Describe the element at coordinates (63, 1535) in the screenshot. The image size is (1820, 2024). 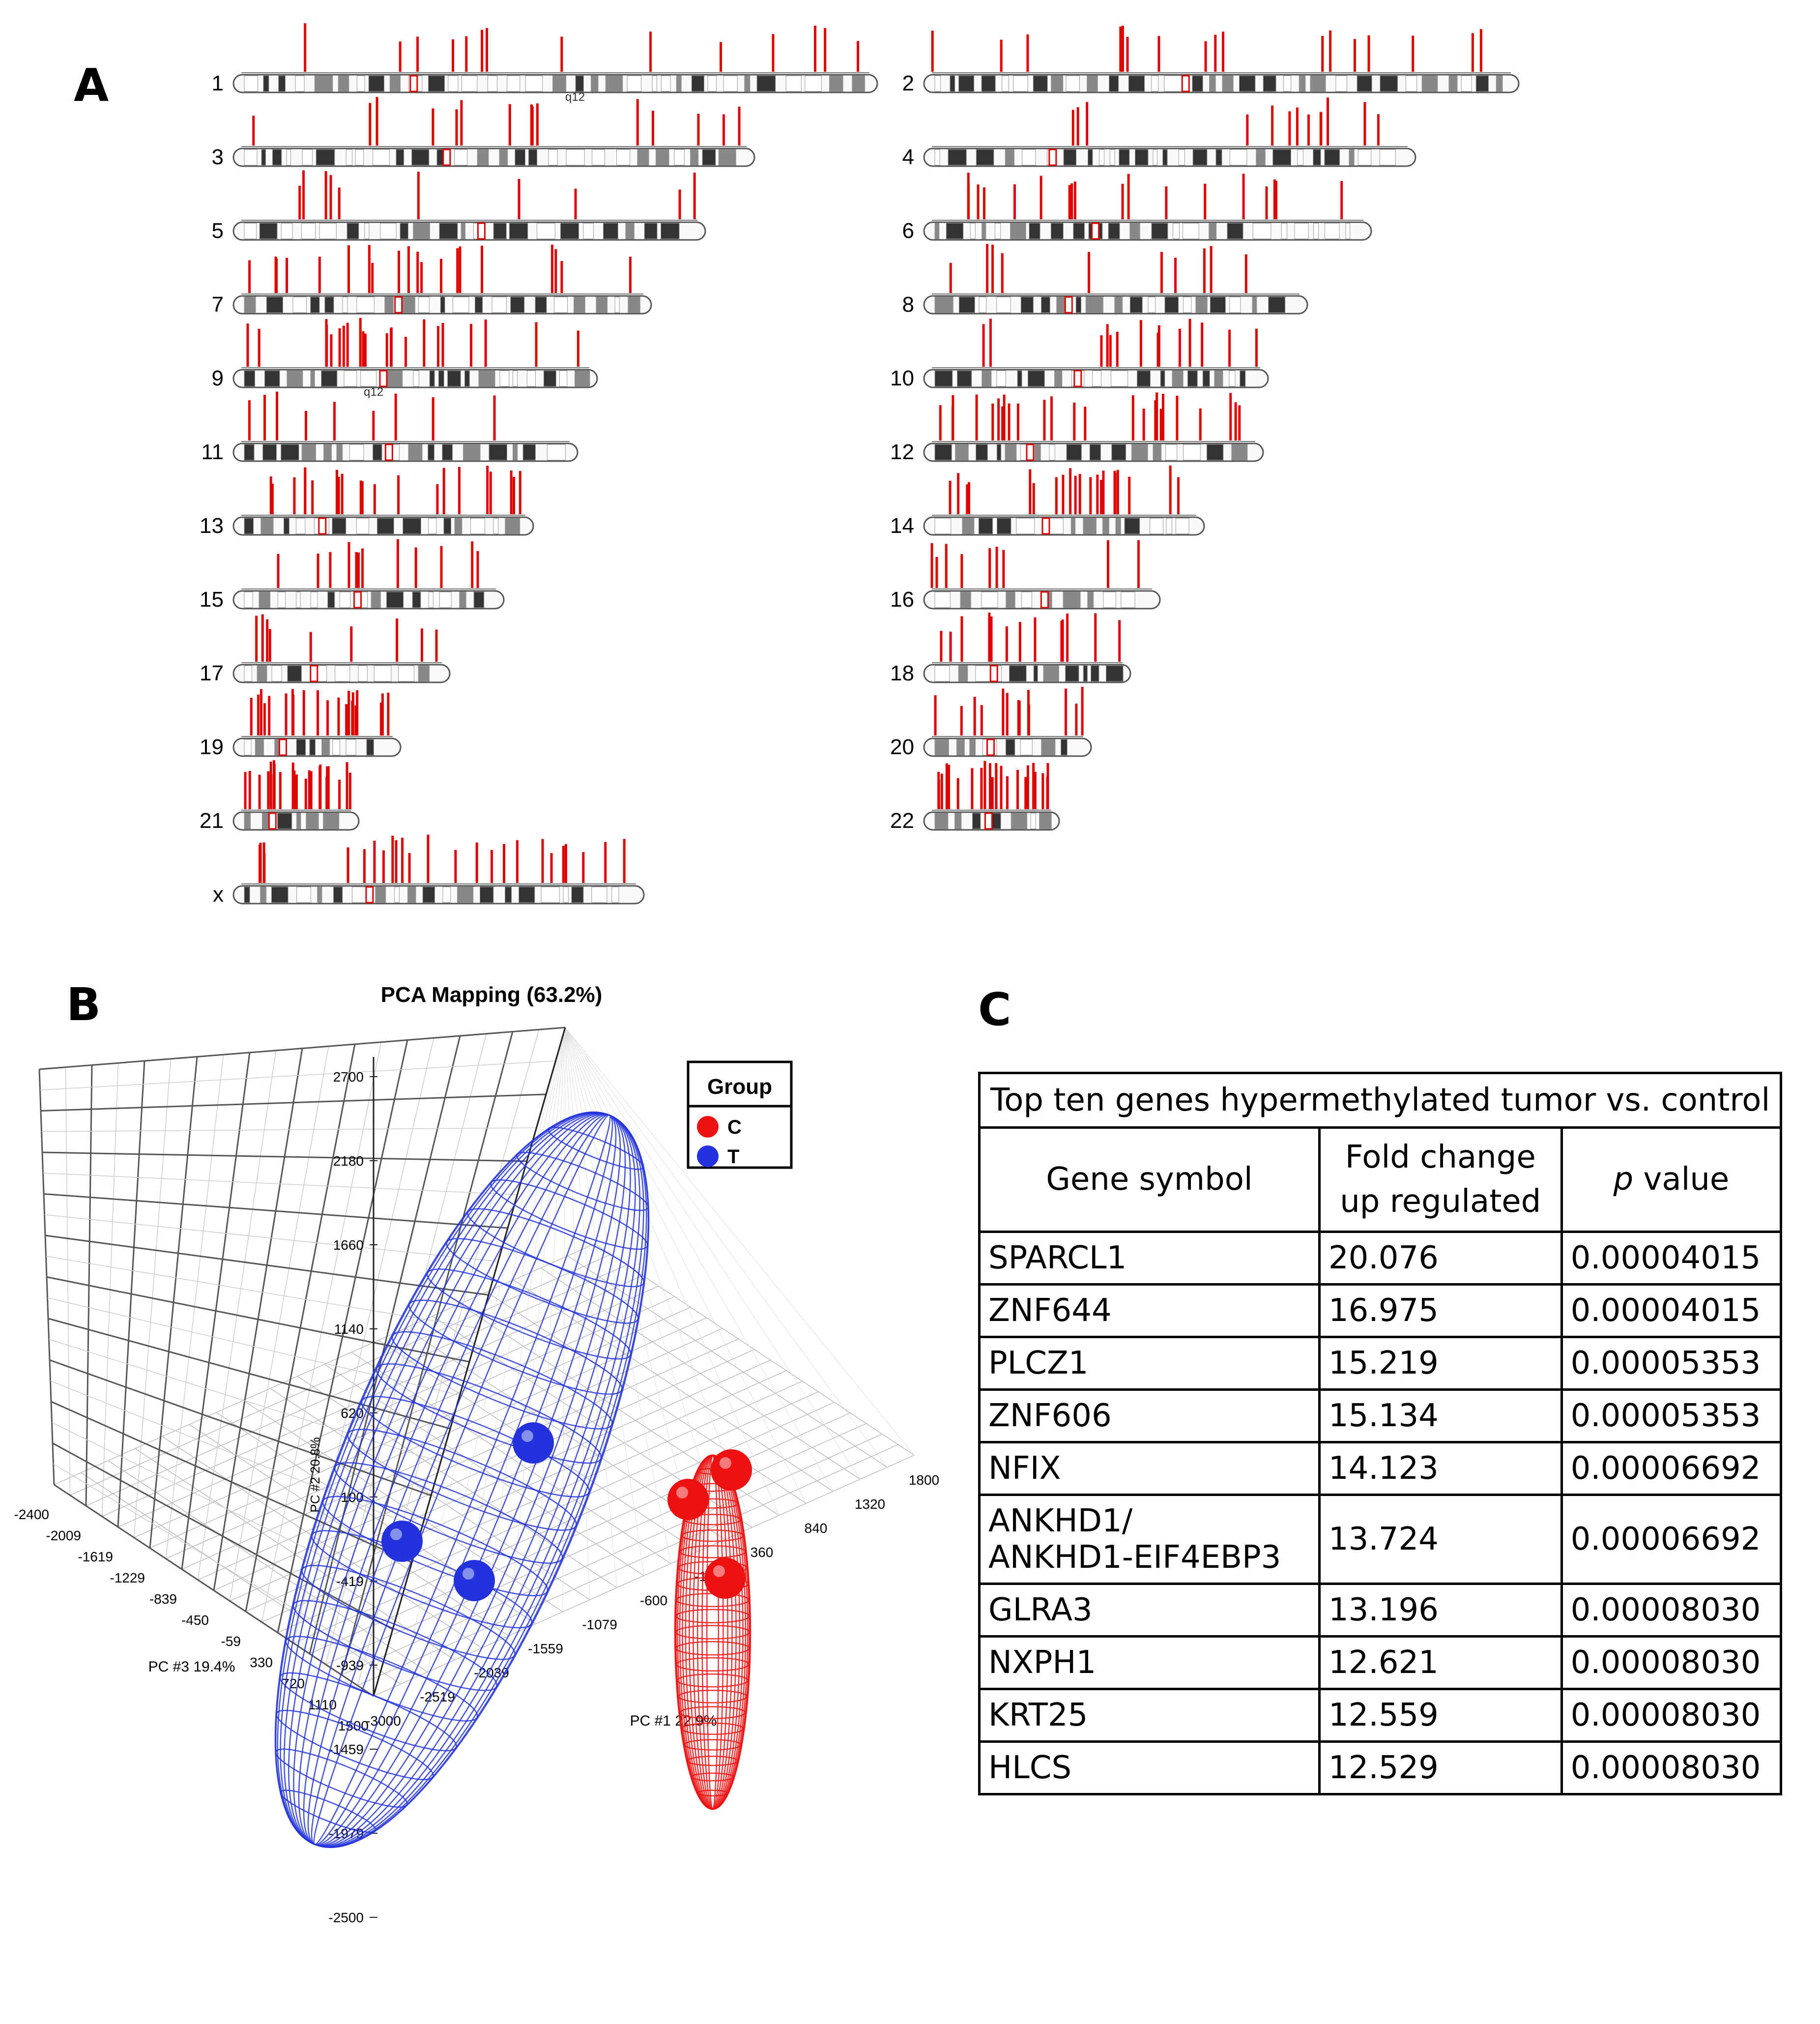
I see `z-tick-label: -2009` at that location.